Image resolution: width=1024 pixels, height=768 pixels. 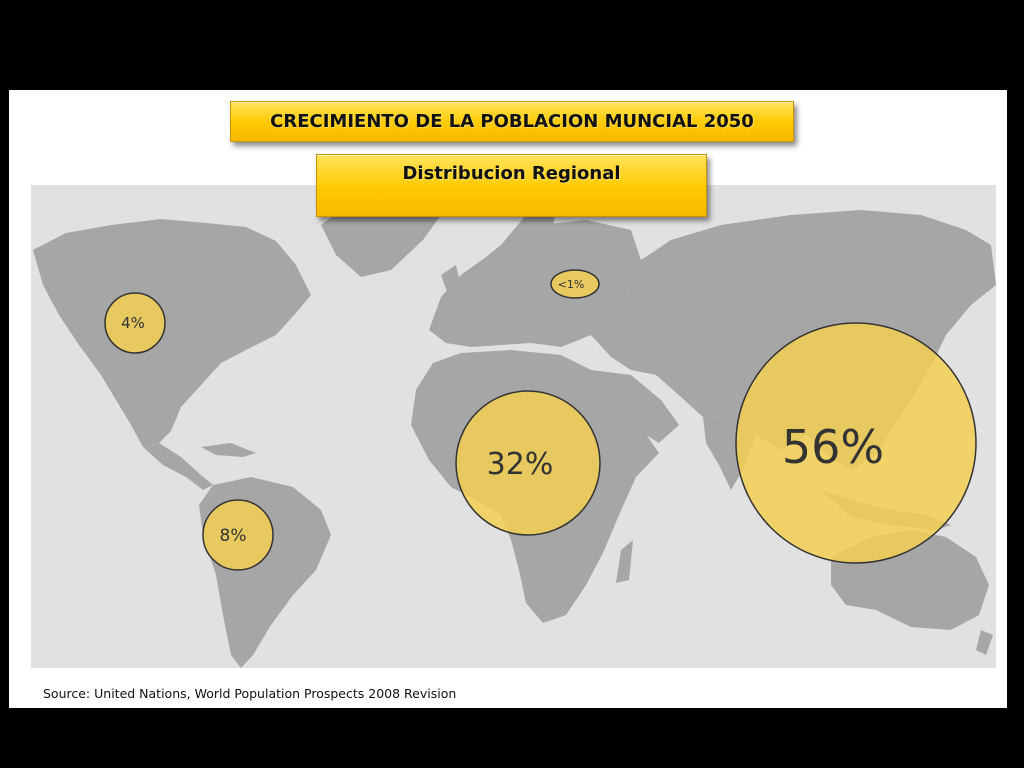 I want to click on bubble-europe-circle, so click(x=575, y=284).